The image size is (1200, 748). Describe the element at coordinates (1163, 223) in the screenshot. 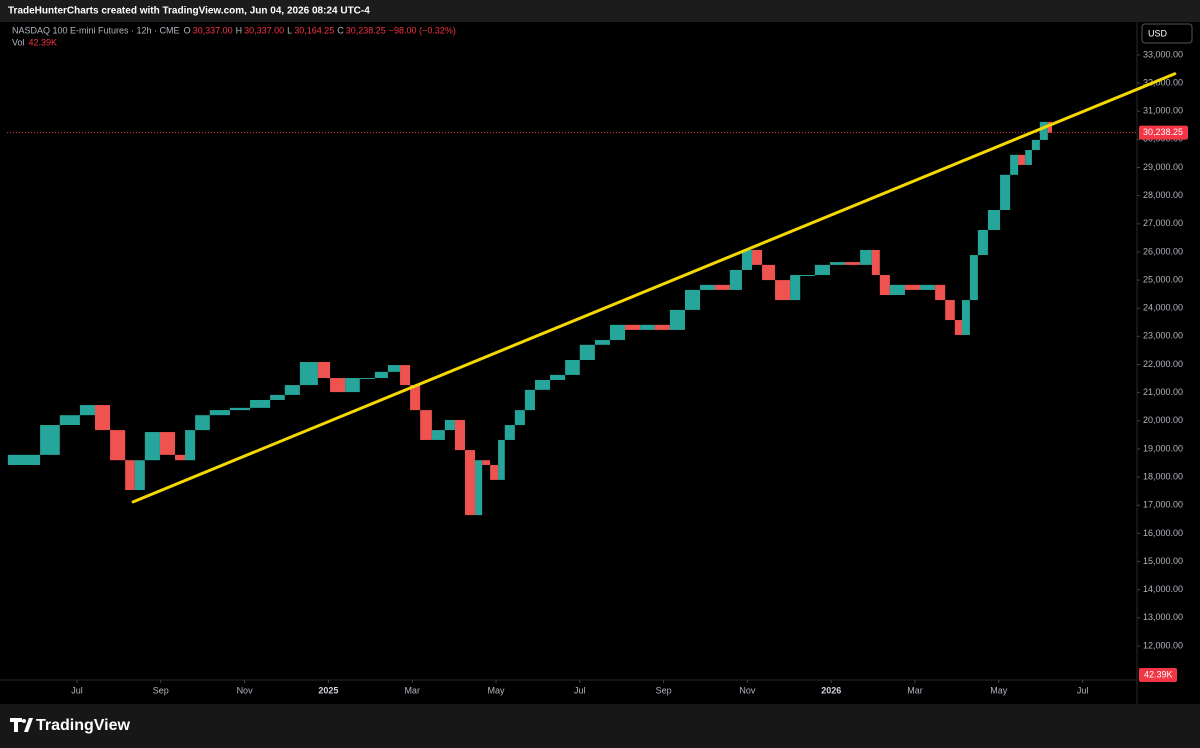

I see `y-tick-label: 27,000.00` at that location.